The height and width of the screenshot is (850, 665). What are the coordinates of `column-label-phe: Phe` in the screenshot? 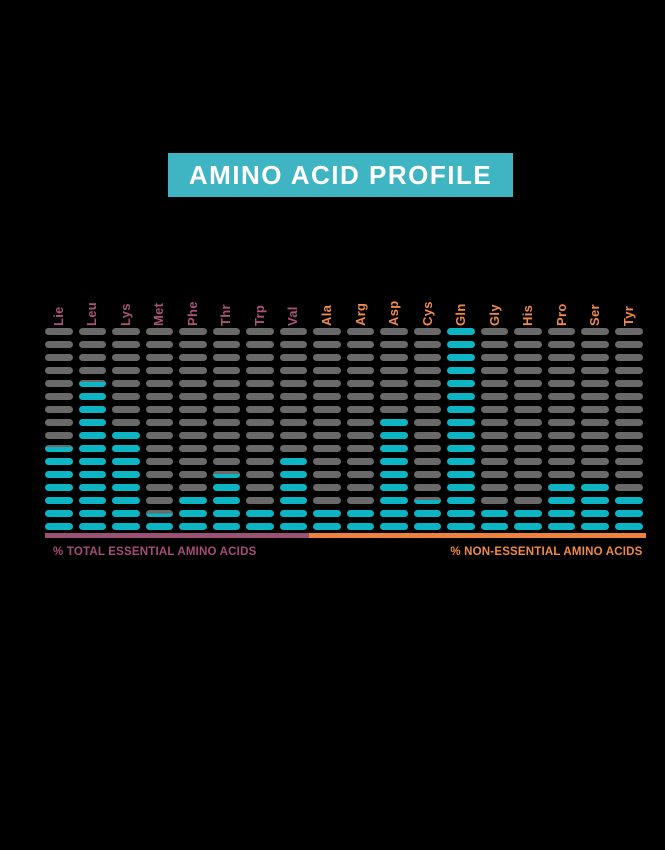 It's located at (192, 313).